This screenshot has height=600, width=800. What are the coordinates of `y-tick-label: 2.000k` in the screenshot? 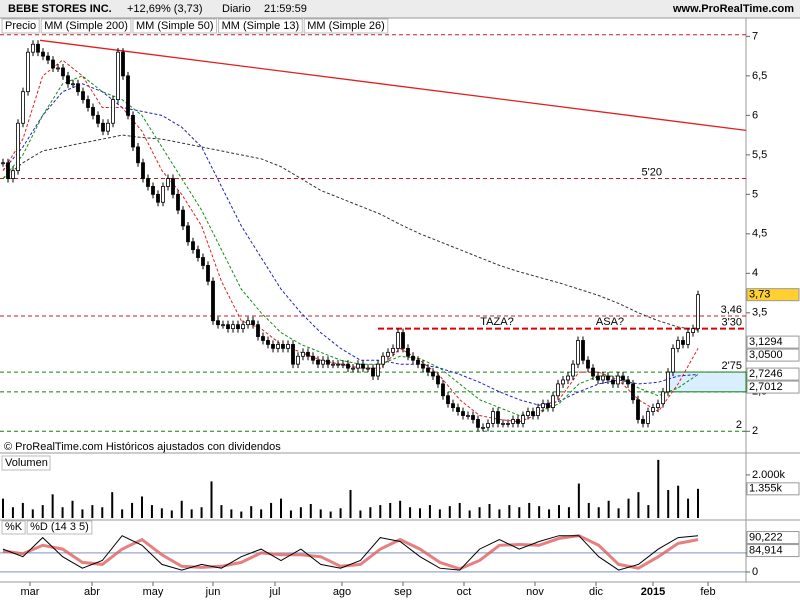 It's located at (769, 475).